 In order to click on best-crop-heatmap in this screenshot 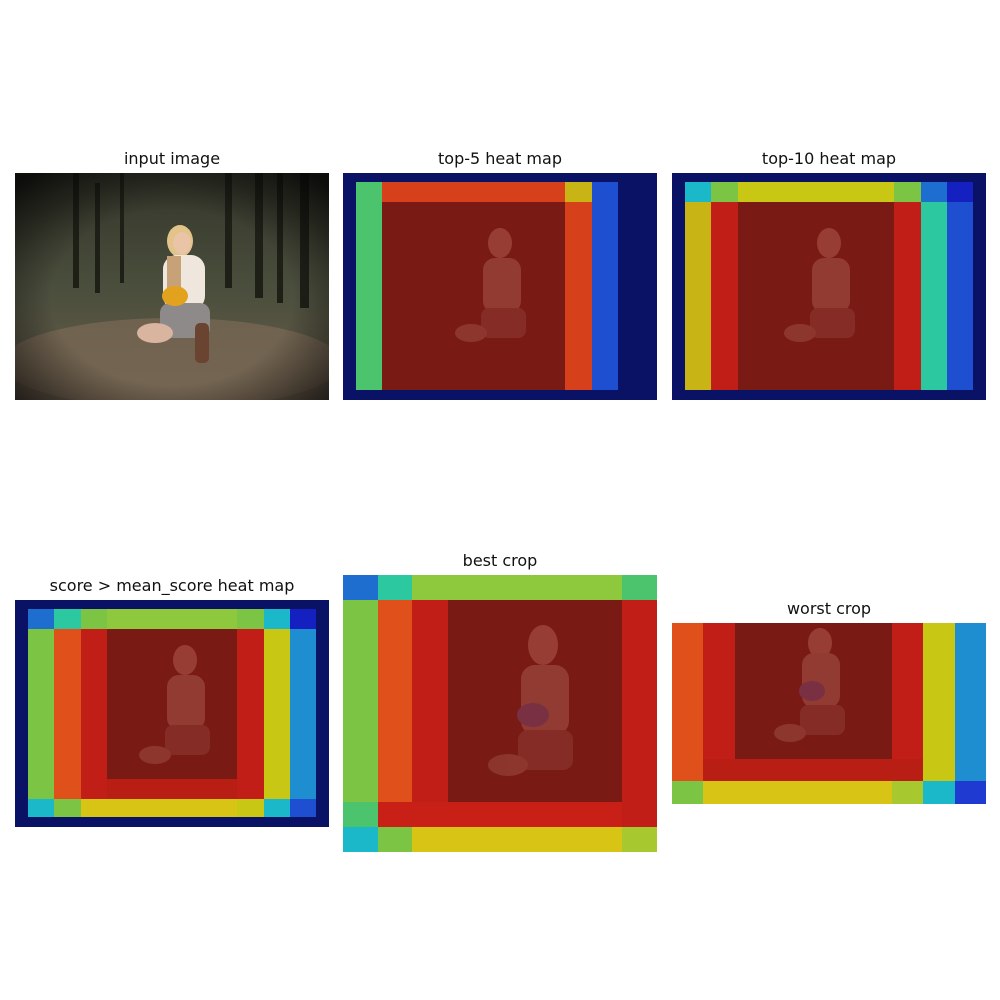, I will do `click(500, 713)`.